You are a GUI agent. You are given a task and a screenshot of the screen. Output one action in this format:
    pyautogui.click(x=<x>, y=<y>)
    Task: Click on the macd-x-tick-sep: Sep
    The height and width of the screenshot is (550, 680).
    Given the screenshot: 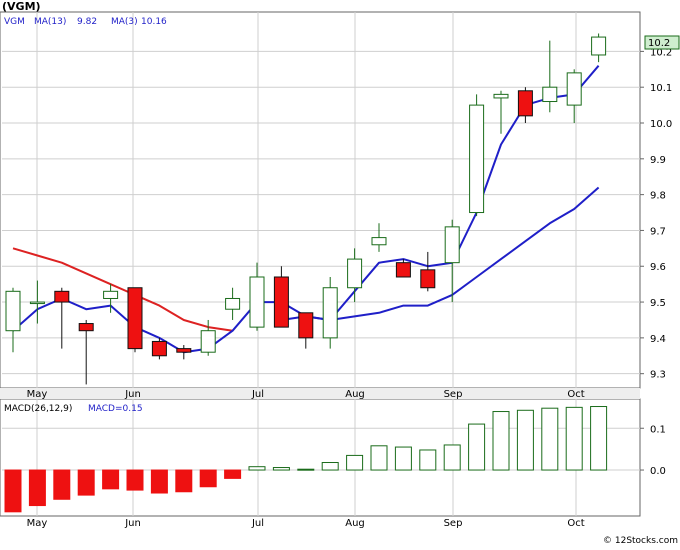 What is the action you would take?
    pyautogui.click(x=453, y=523)
    